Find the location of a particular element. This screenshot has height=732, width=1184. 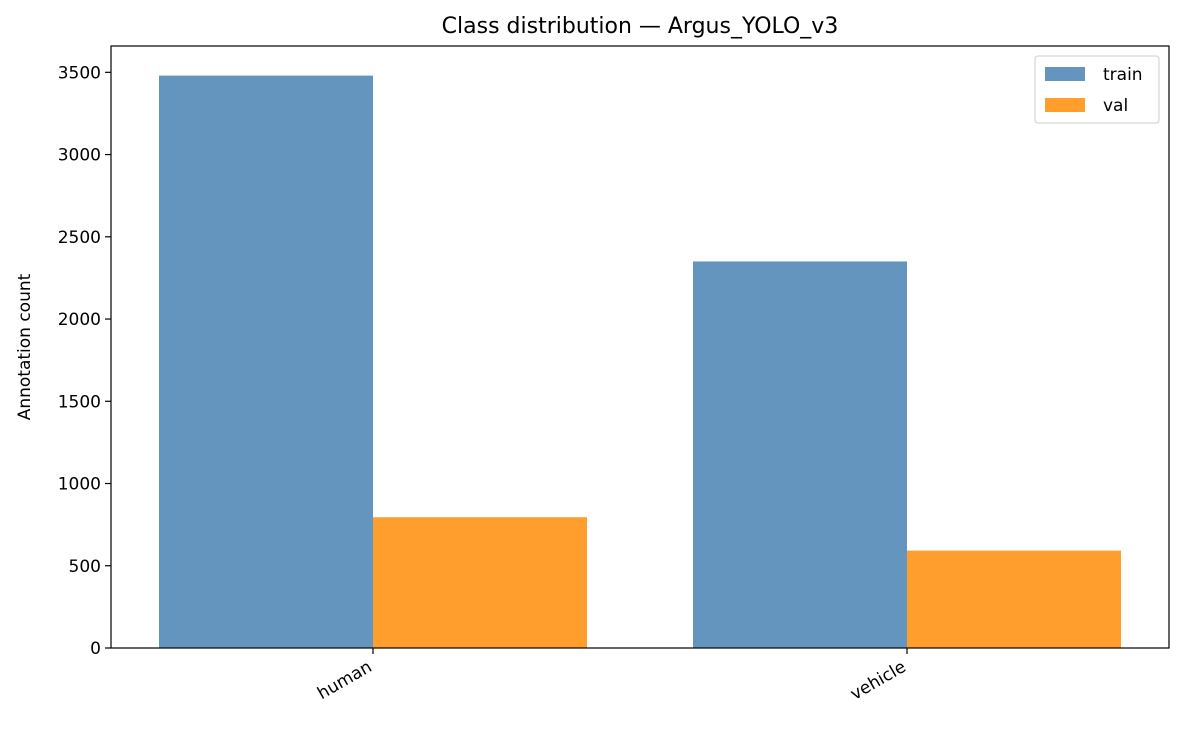

legend-swatch-train is located at coordinates (1065, 74).